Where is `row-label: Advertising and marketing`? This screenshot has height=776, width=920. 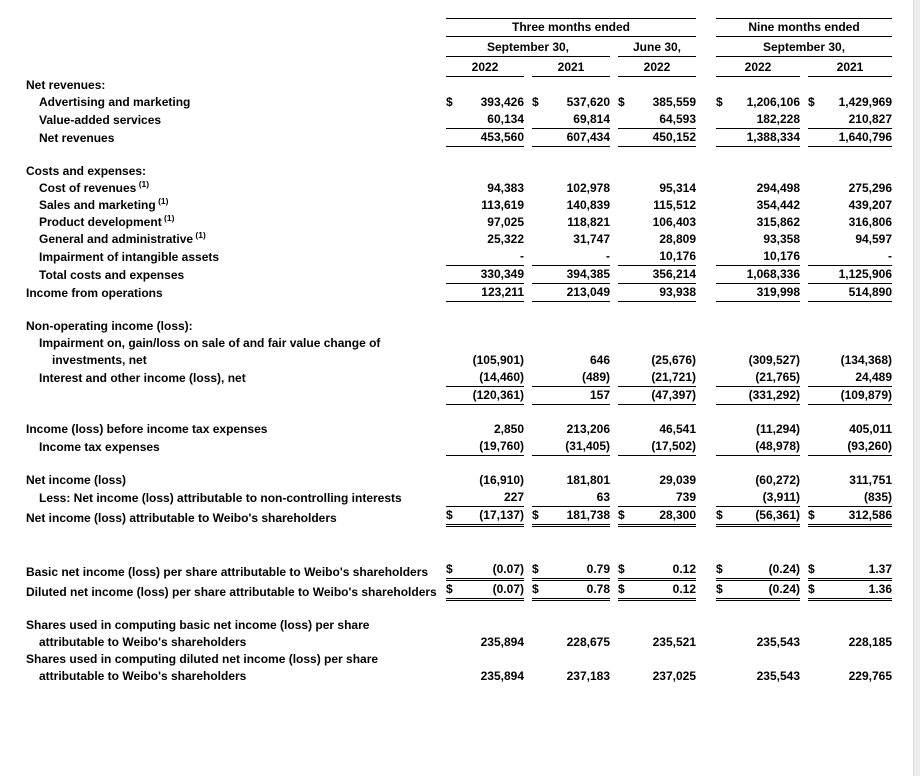
row-label: Advertising and marketing is located at coordinates (115, 102).